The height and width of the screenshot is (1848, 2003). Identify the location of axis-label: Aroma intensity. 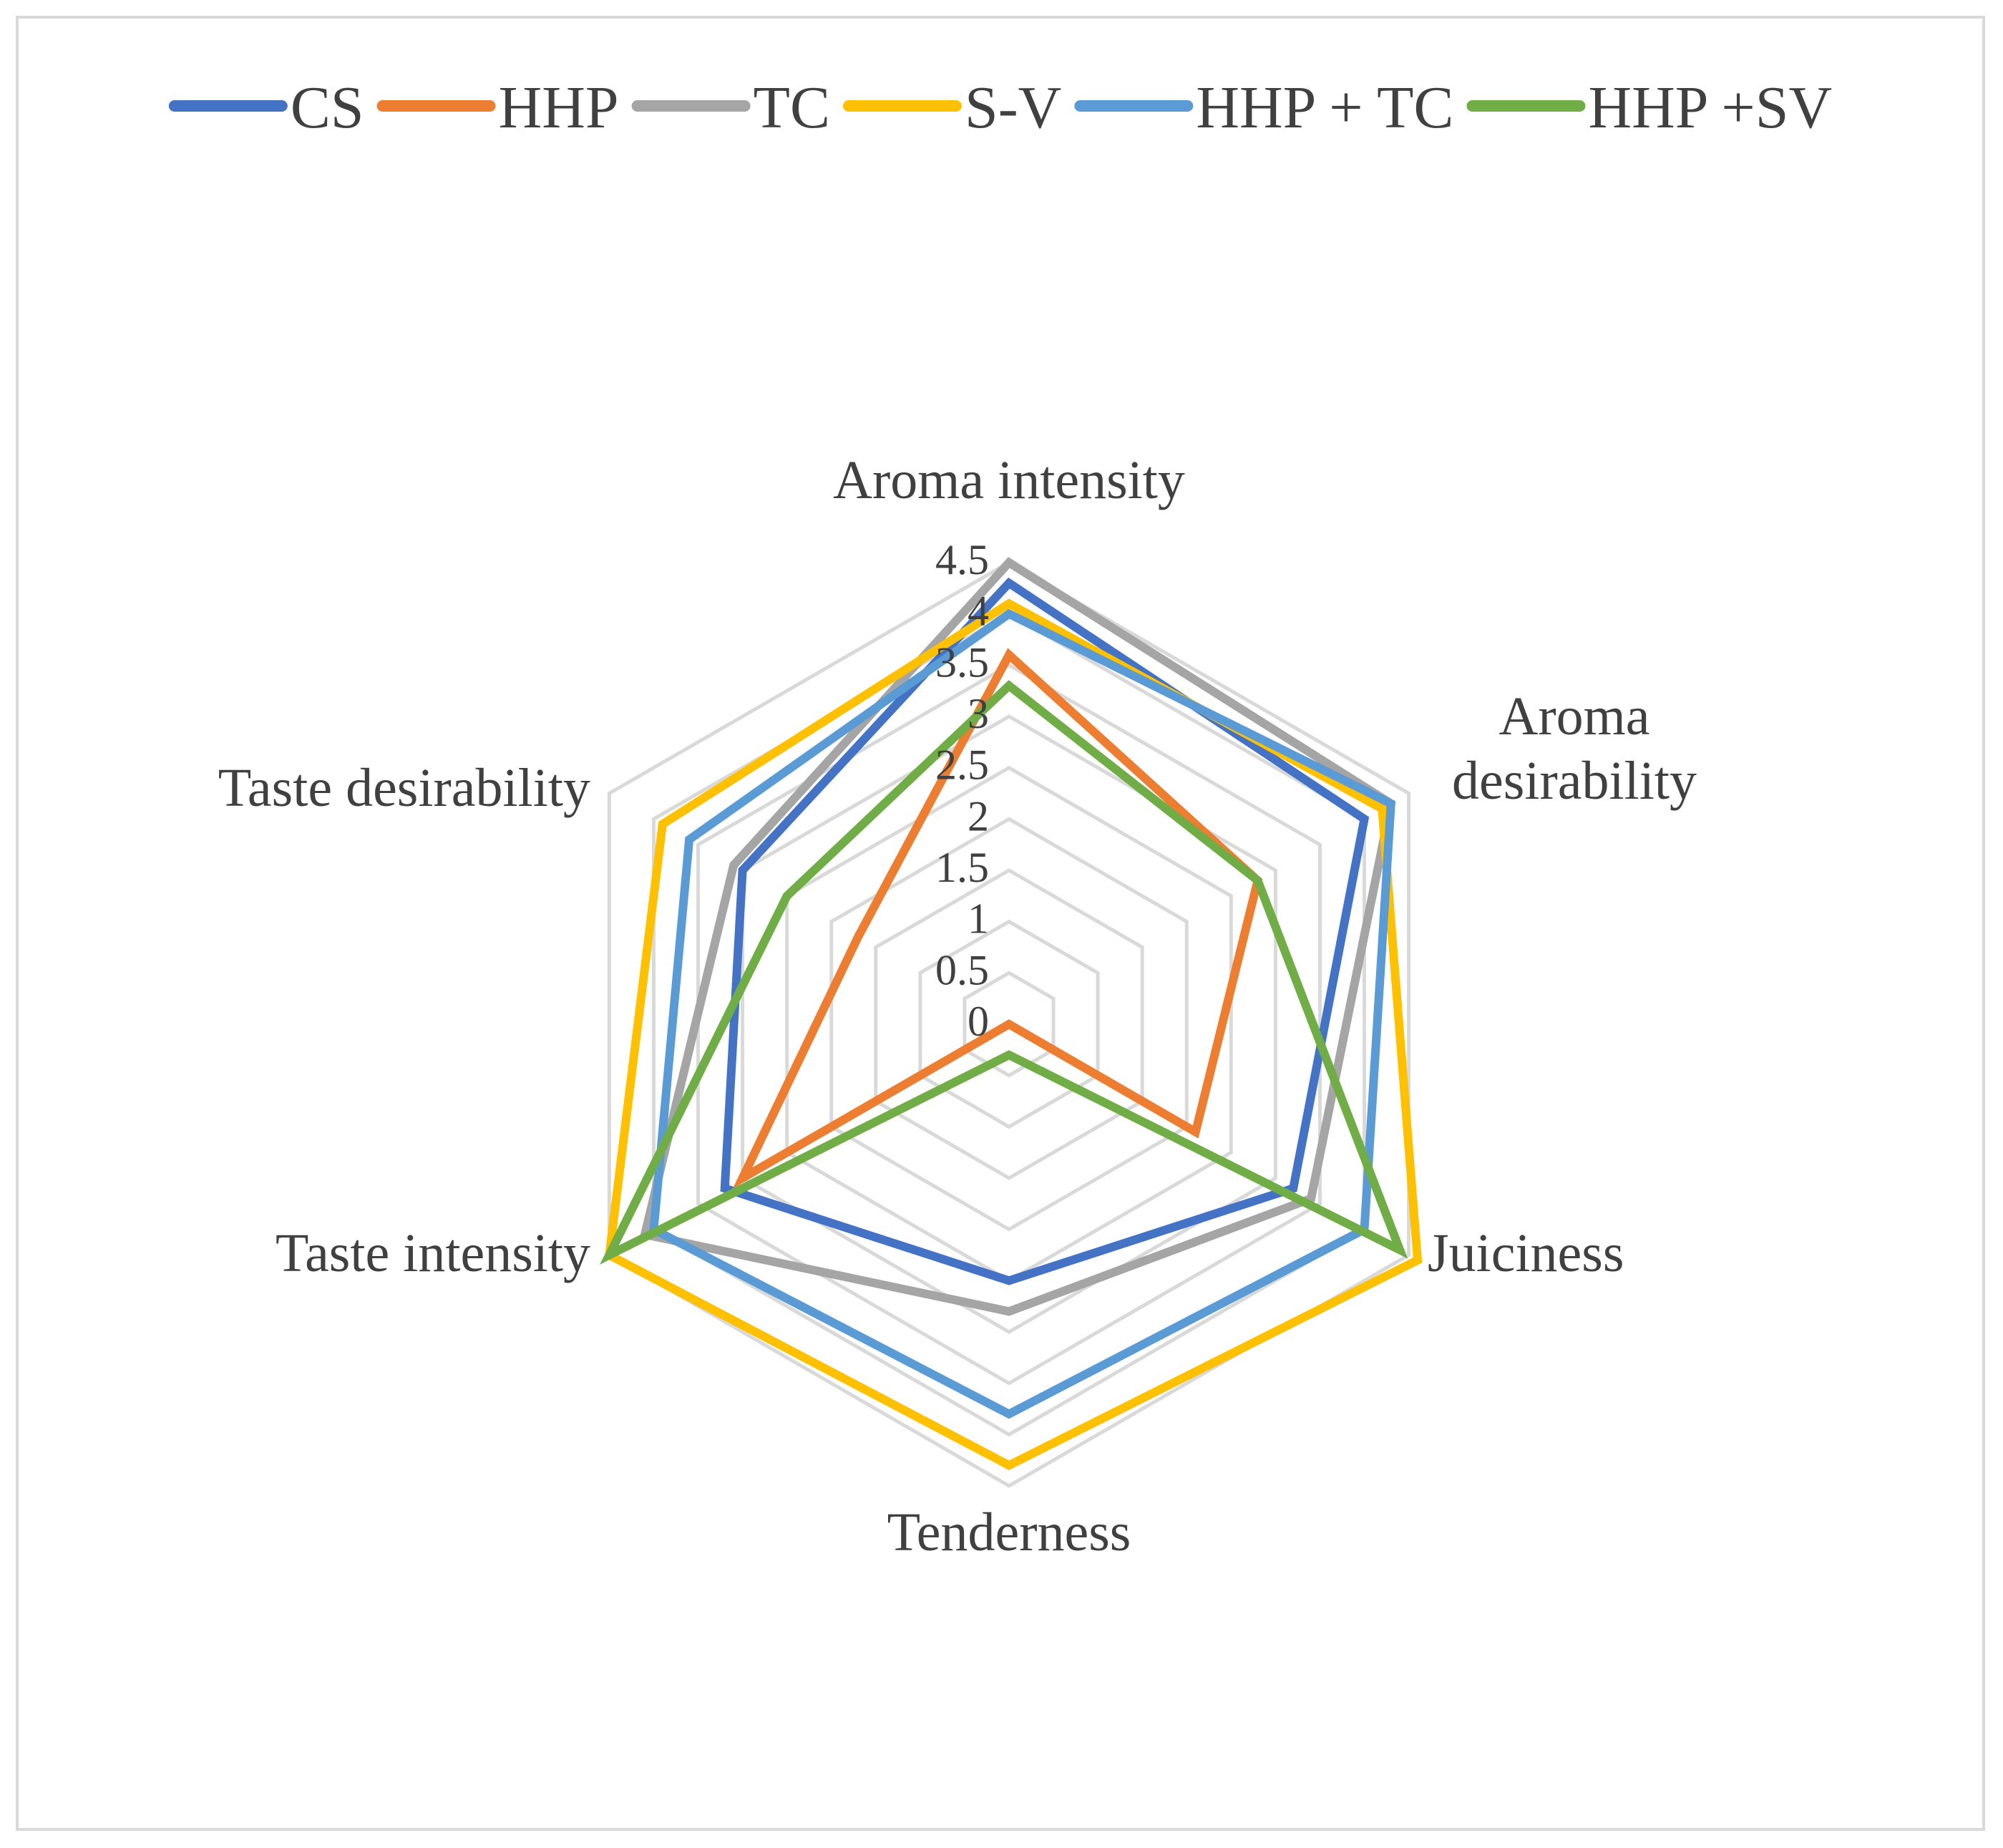
(1009, 480).